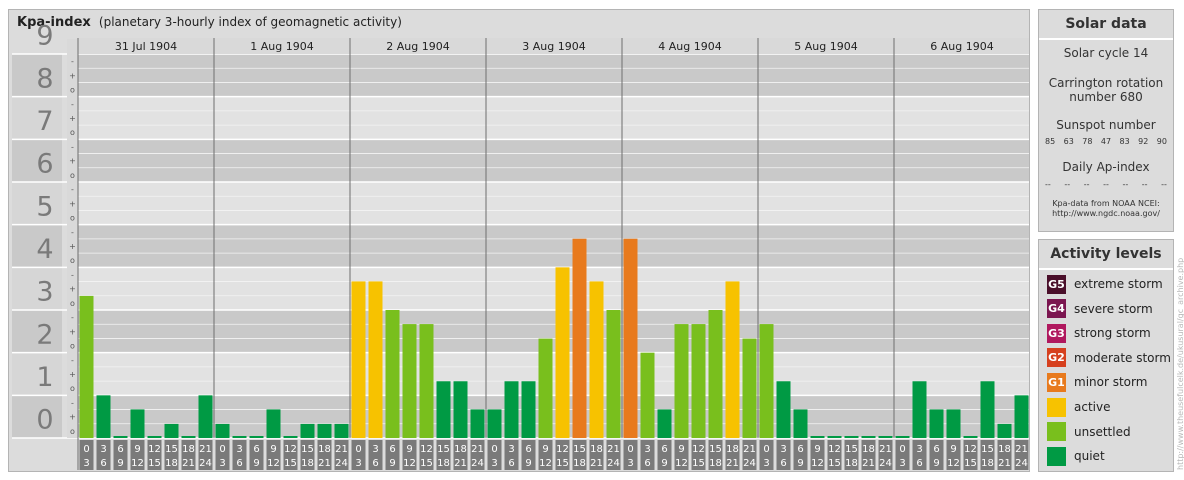  What do you see at coordinates (44, 249) in the screenshot?
I see `kp-axis-label: 4` at bounding box center [44, 249].